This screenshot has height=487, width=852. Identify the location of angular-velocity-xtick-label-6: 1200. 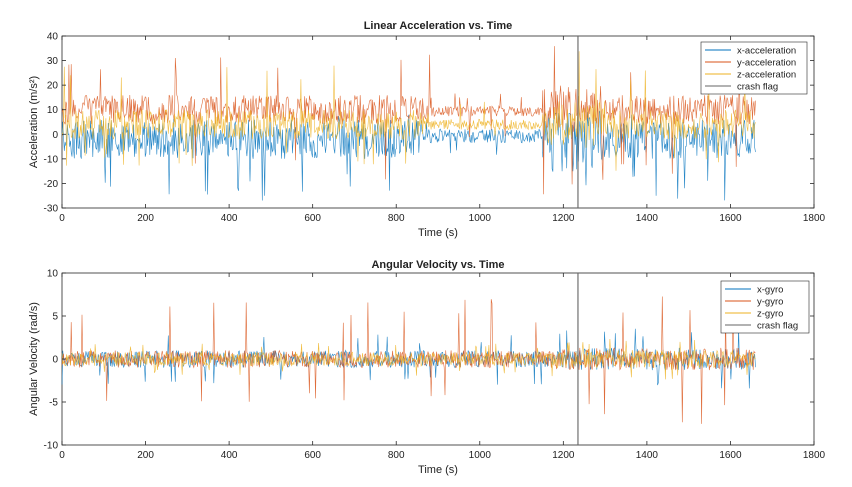
(563, 455).